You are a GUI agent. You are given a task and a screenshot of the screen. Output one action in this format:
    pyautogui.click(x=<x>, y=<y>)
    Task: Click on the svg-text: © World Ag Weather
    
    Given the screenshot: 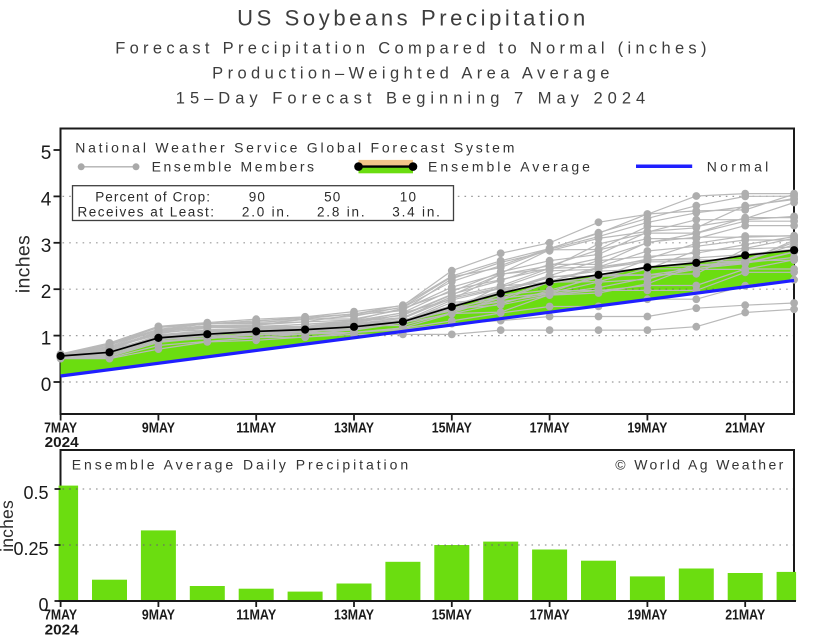 What is the action you would take?
    pyautogui.click(x=700, y=465)
    